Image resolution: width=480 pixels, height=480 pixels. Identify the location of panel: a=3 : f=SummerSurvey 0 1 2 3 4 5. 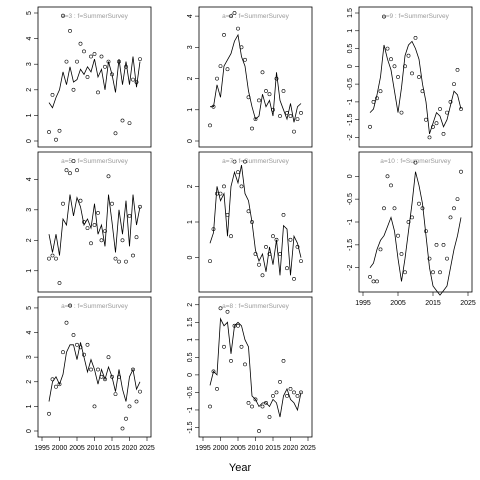
(89, 77).